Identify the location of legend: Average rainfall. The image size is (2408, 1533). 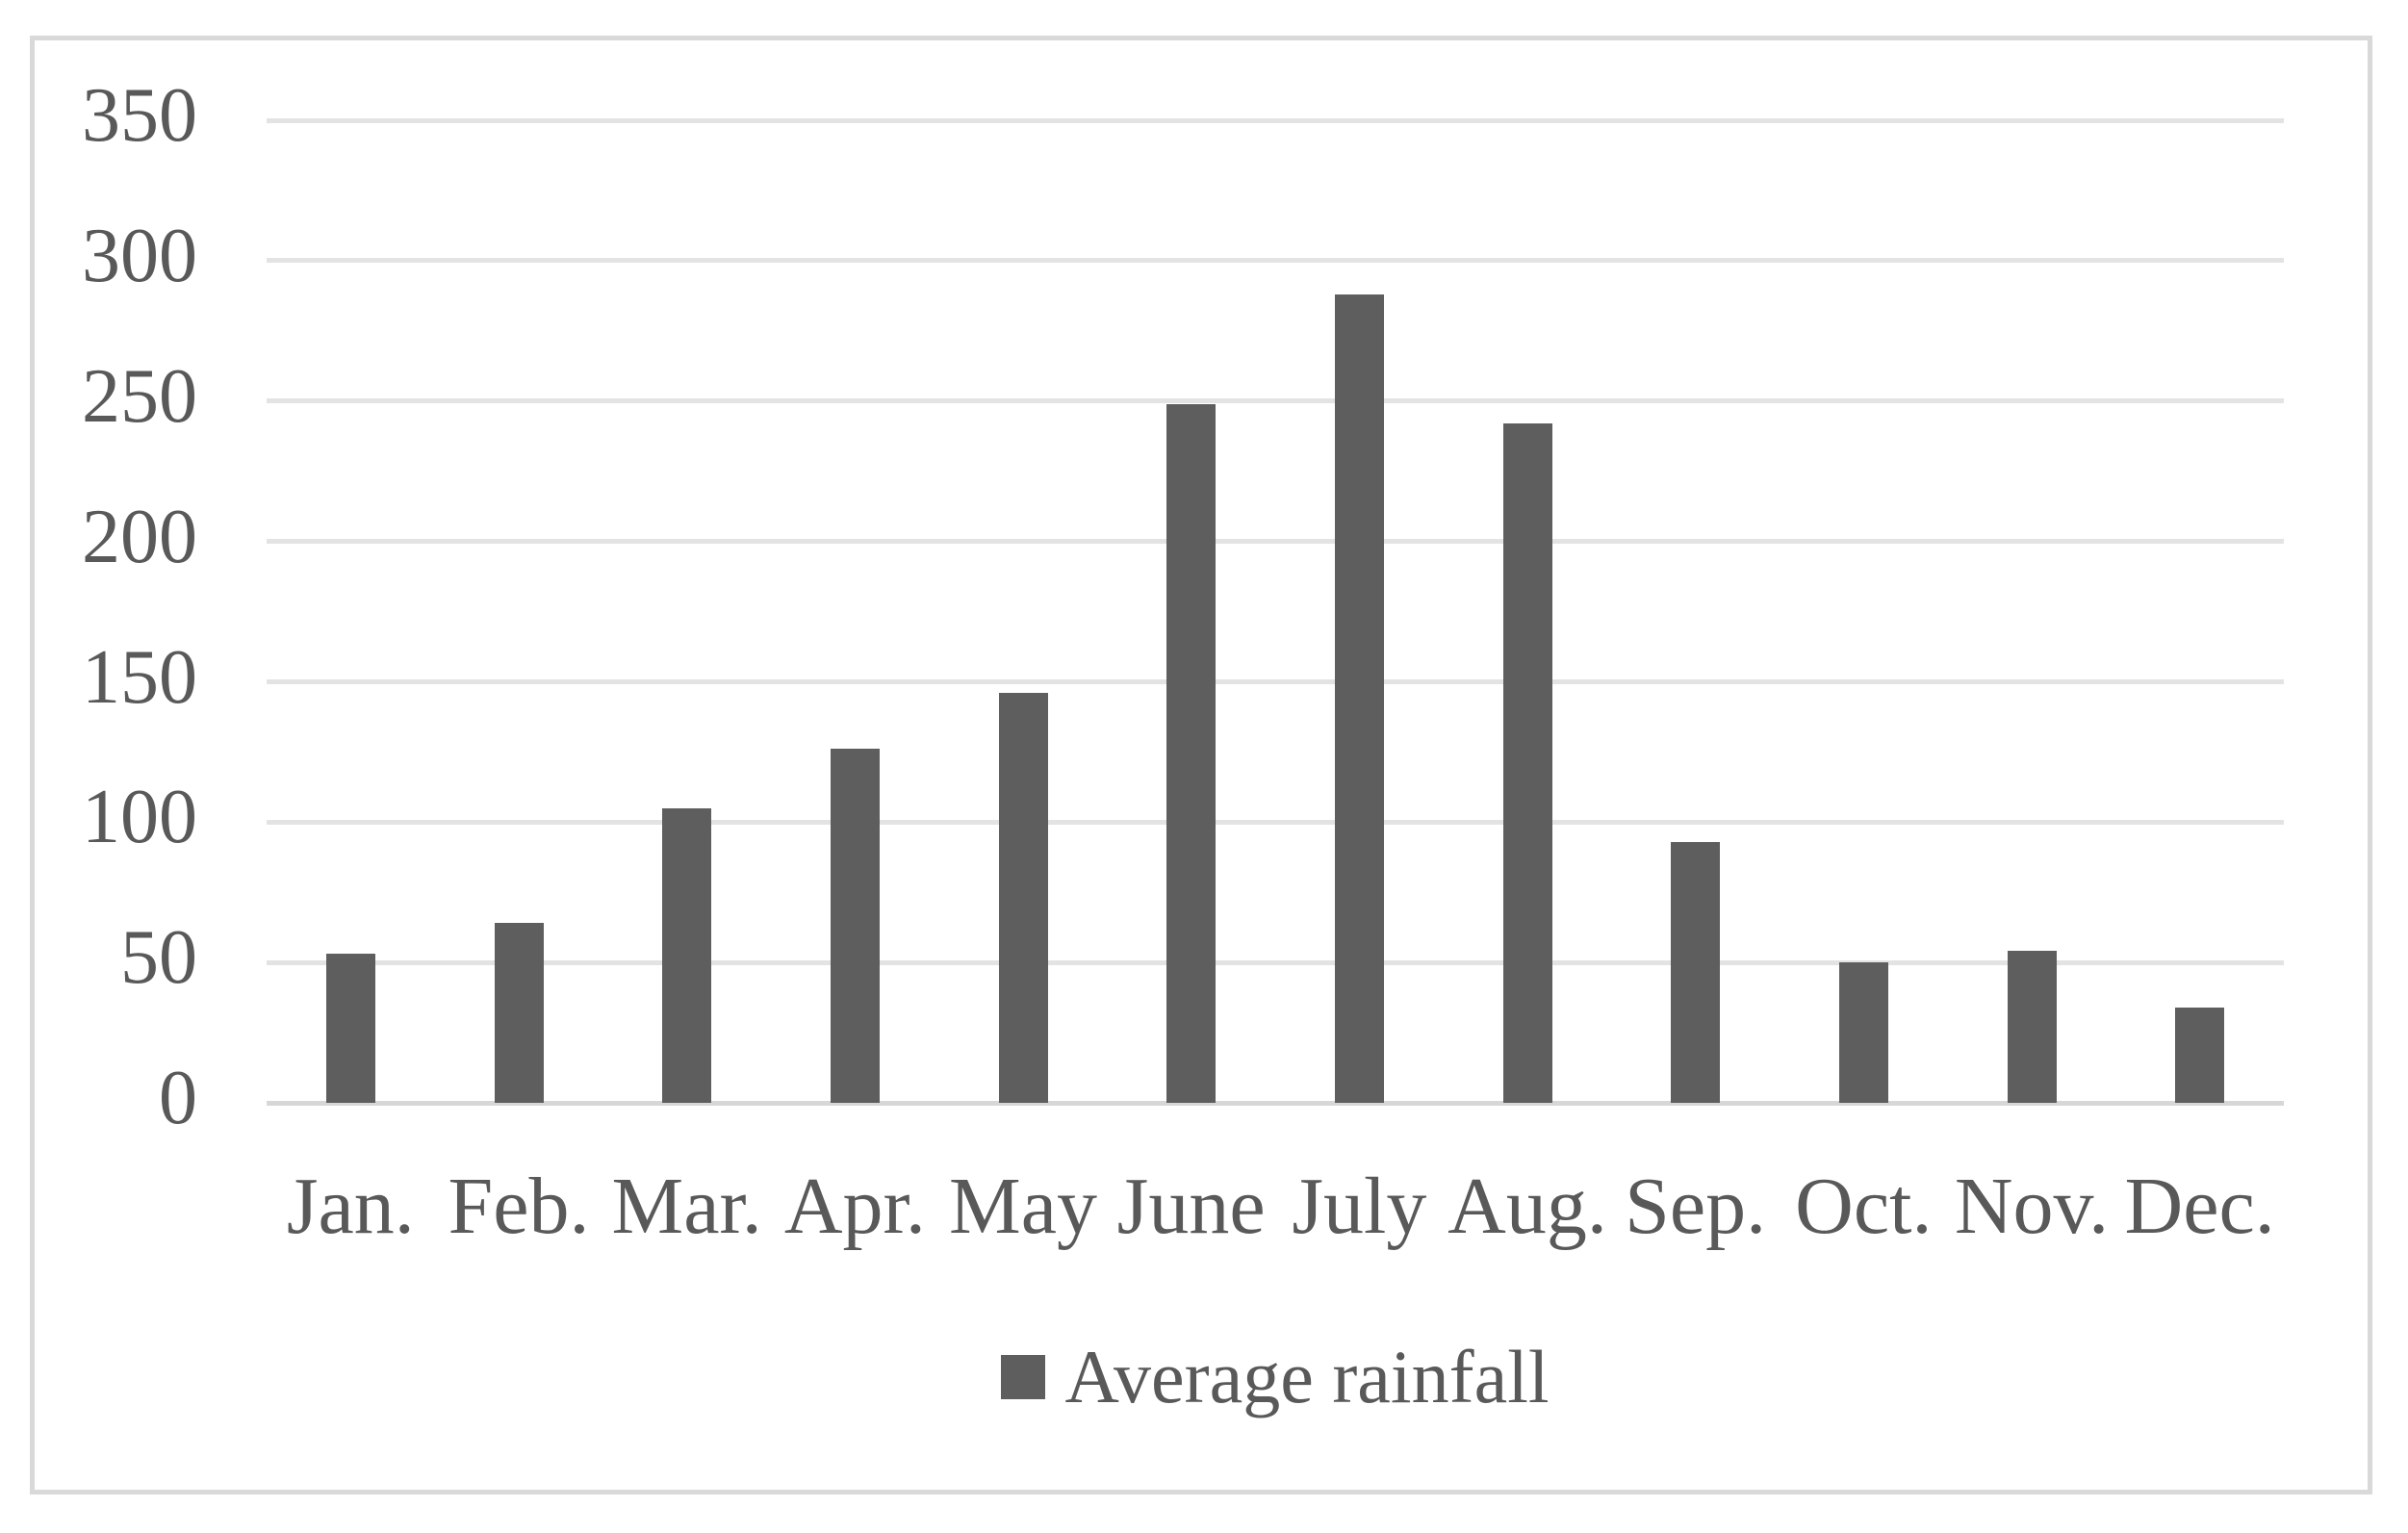
(1275, 1377).